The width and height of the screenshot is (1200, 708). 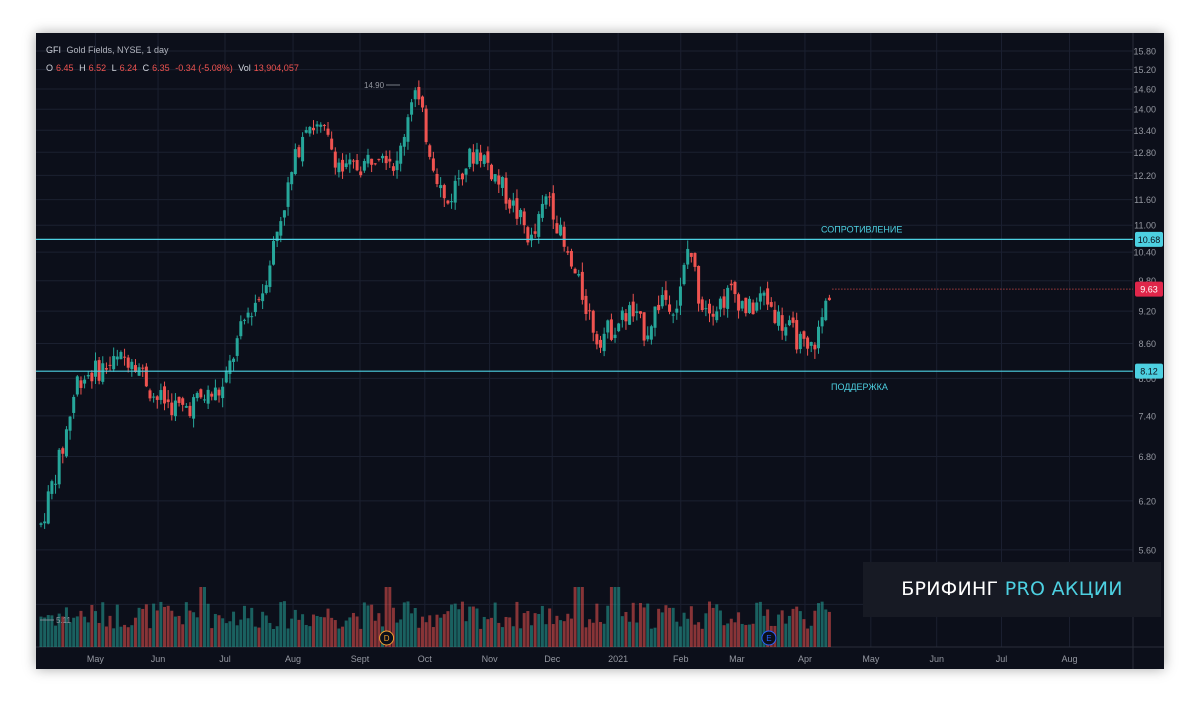 What do you see at coordinates (1149, 290) in the screenshot?
I see `last-price-tag-text: 9.63` at bounding box center [1149, 290].